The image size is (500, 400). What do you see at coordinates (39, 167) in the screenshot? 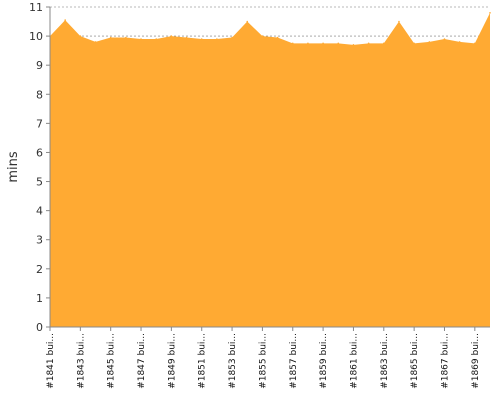
I see `y-tick-labels: 0 1 2 3 4 5 6 7 8 9 10 11` at bounding box center [39, 167].